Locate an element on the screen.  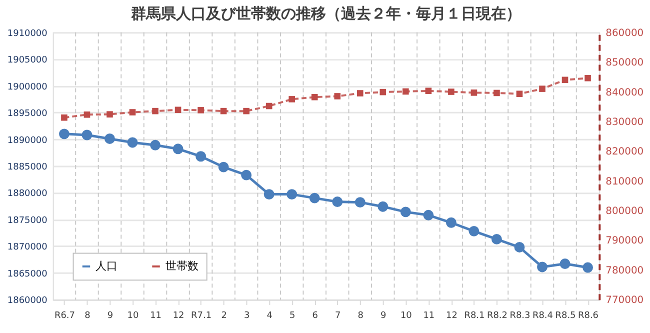
y-tick-label: 1865000 is located at coordinates (27, 274).